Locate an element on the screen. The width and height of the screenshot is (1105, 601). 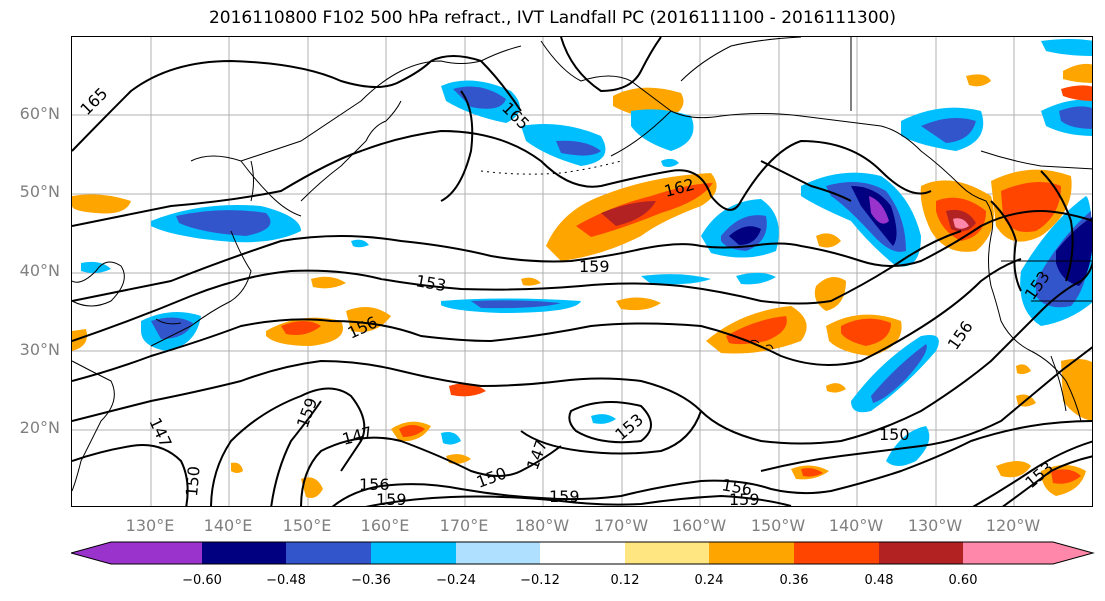
colorbar-tick: 0.12 is located at coordinates (625, 580).